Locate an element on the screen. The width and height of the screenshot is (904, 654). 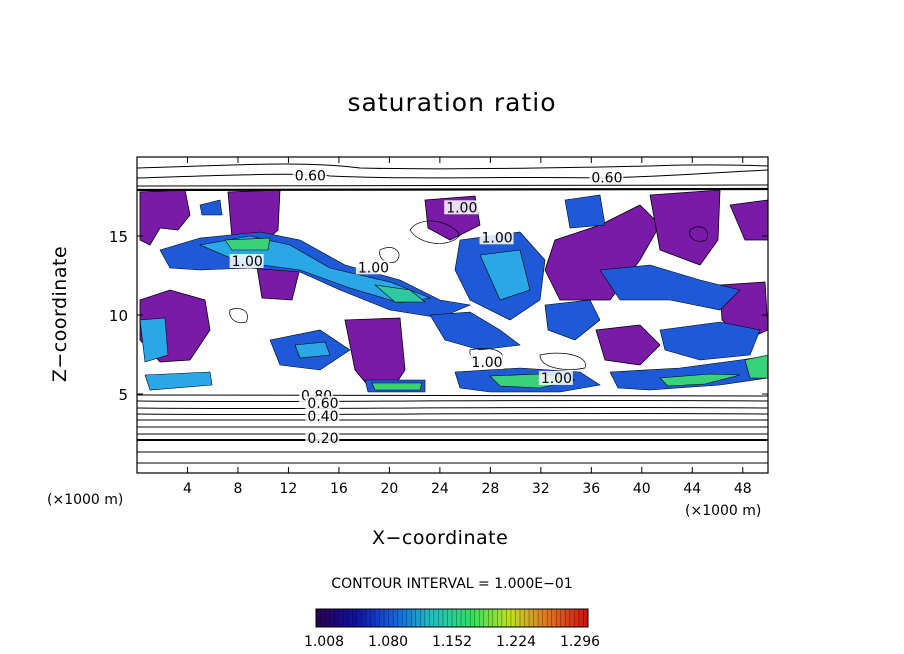
y-tick-labels: 5 10 15 is located at coordinates (118, 316).